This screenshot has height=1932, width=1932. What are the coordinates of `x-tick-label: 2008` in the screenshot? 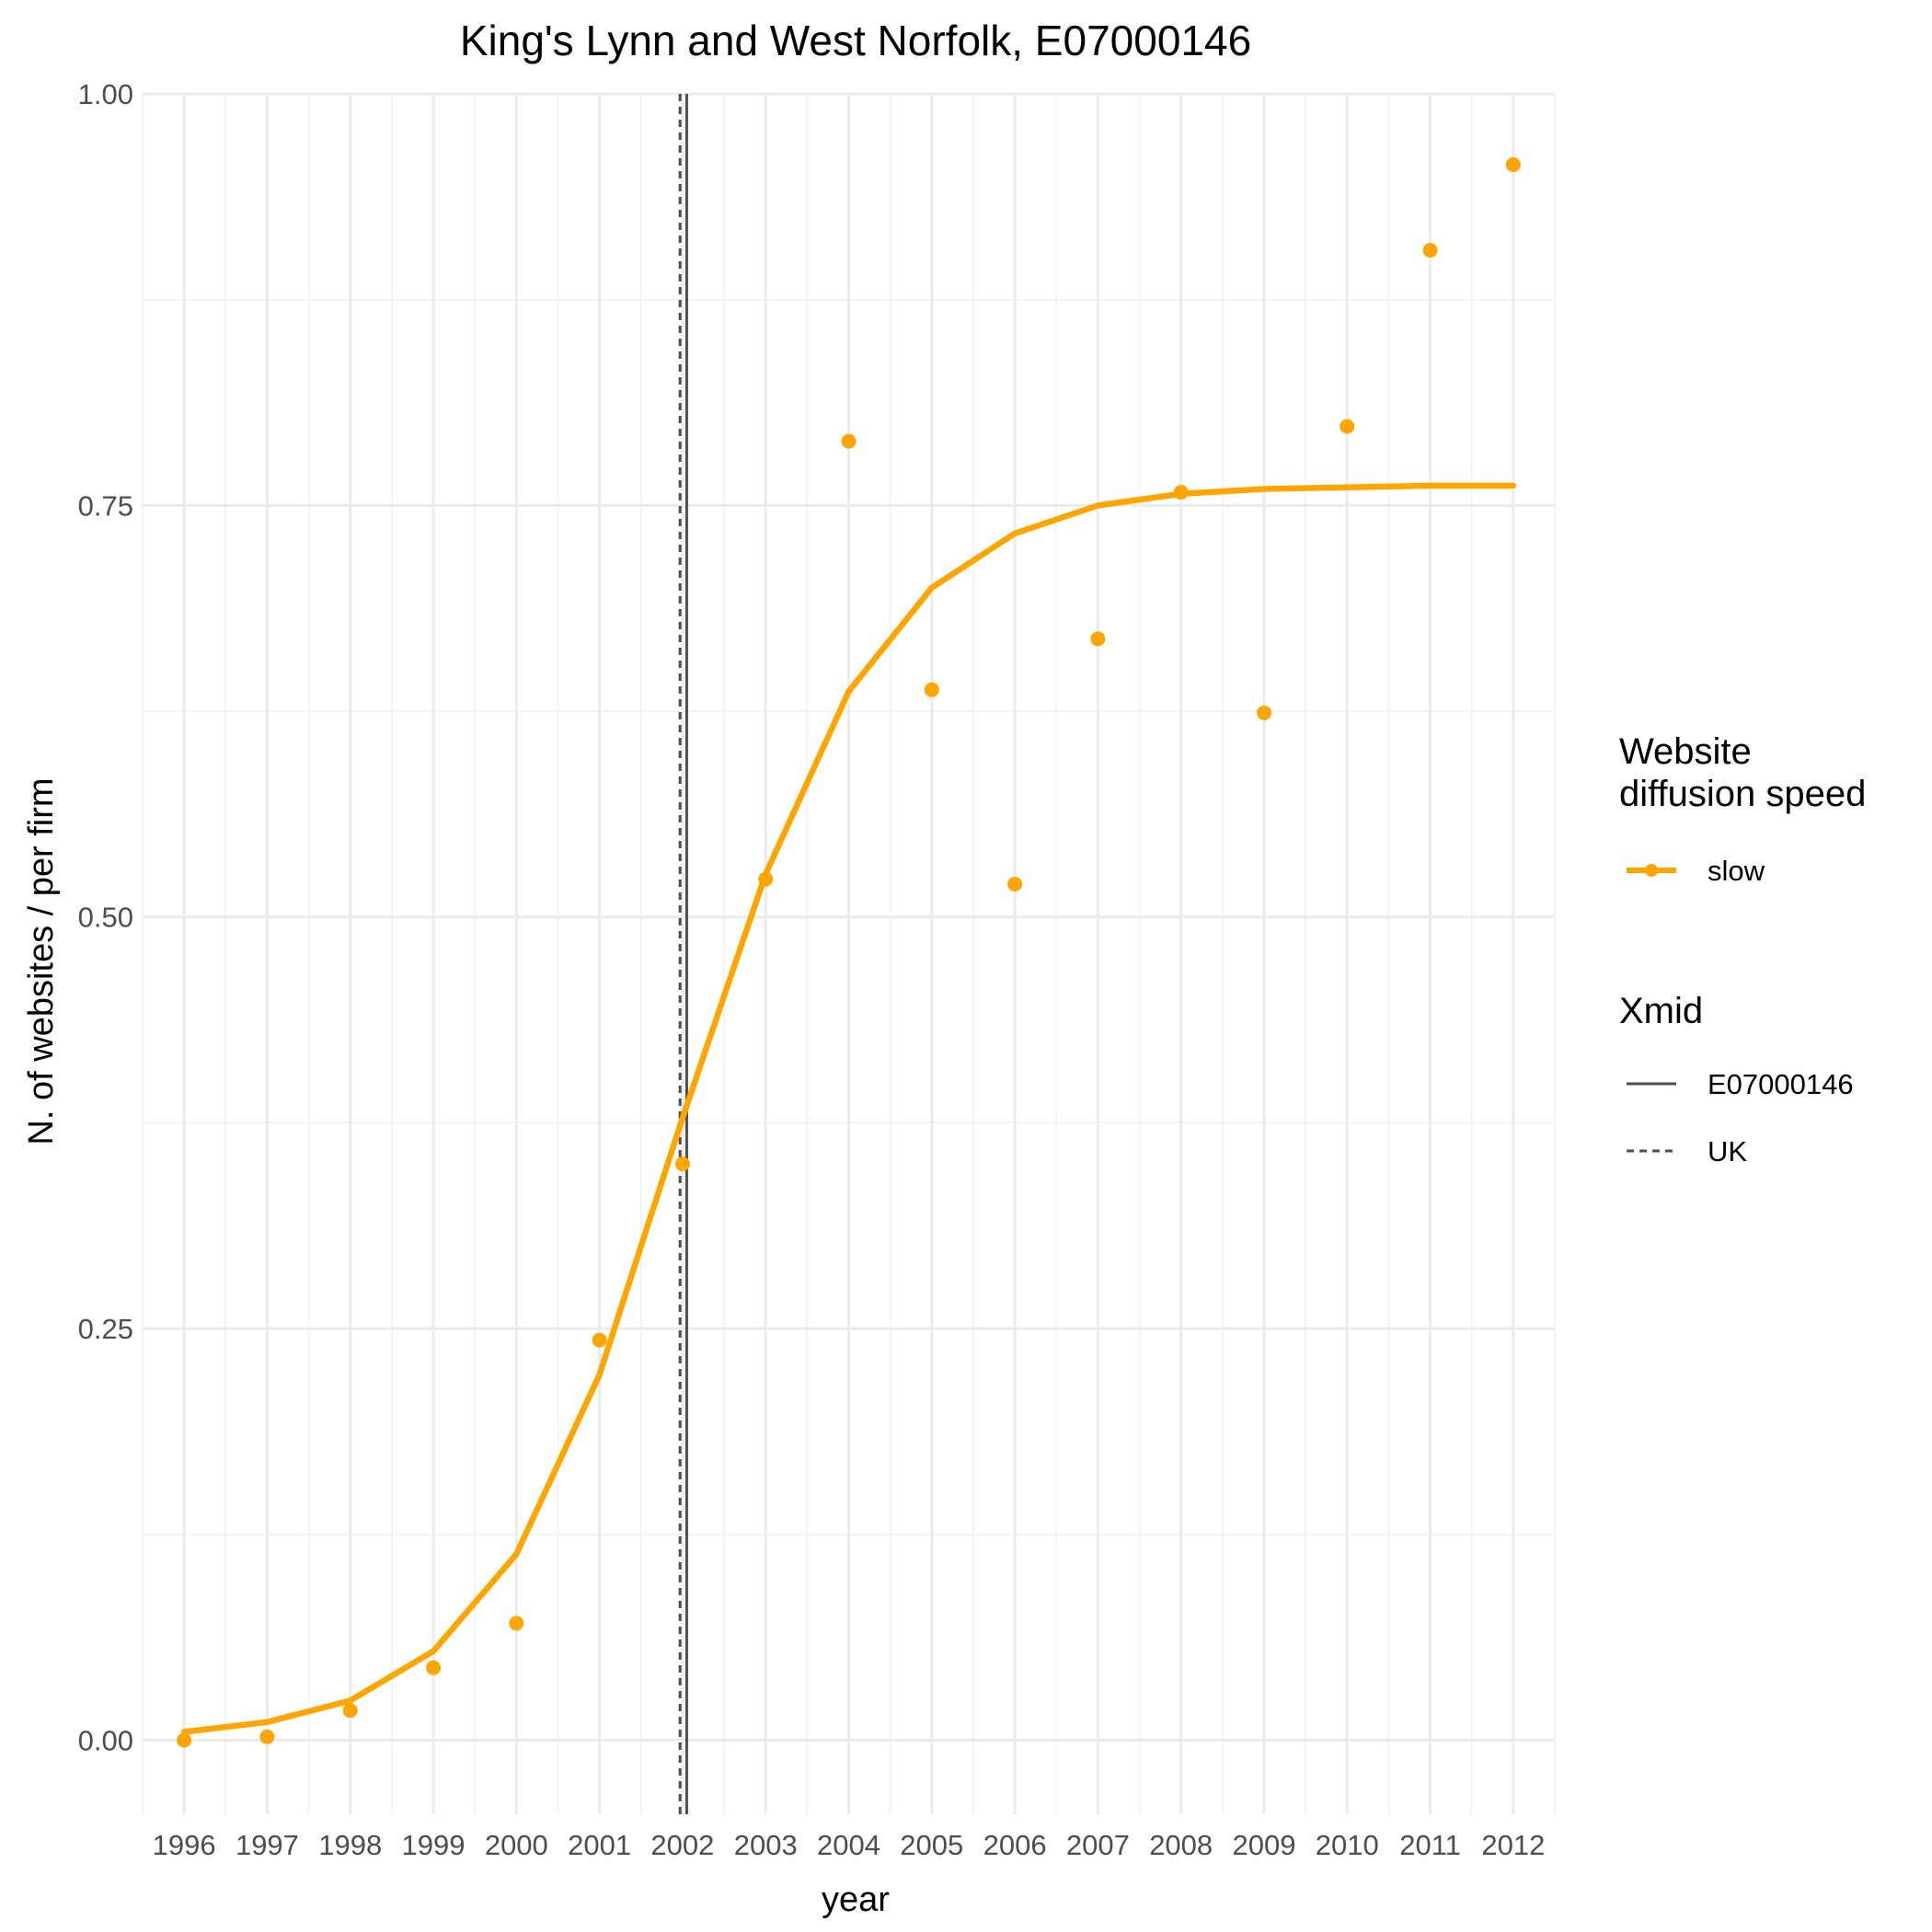 It's located at (1181, 1845).